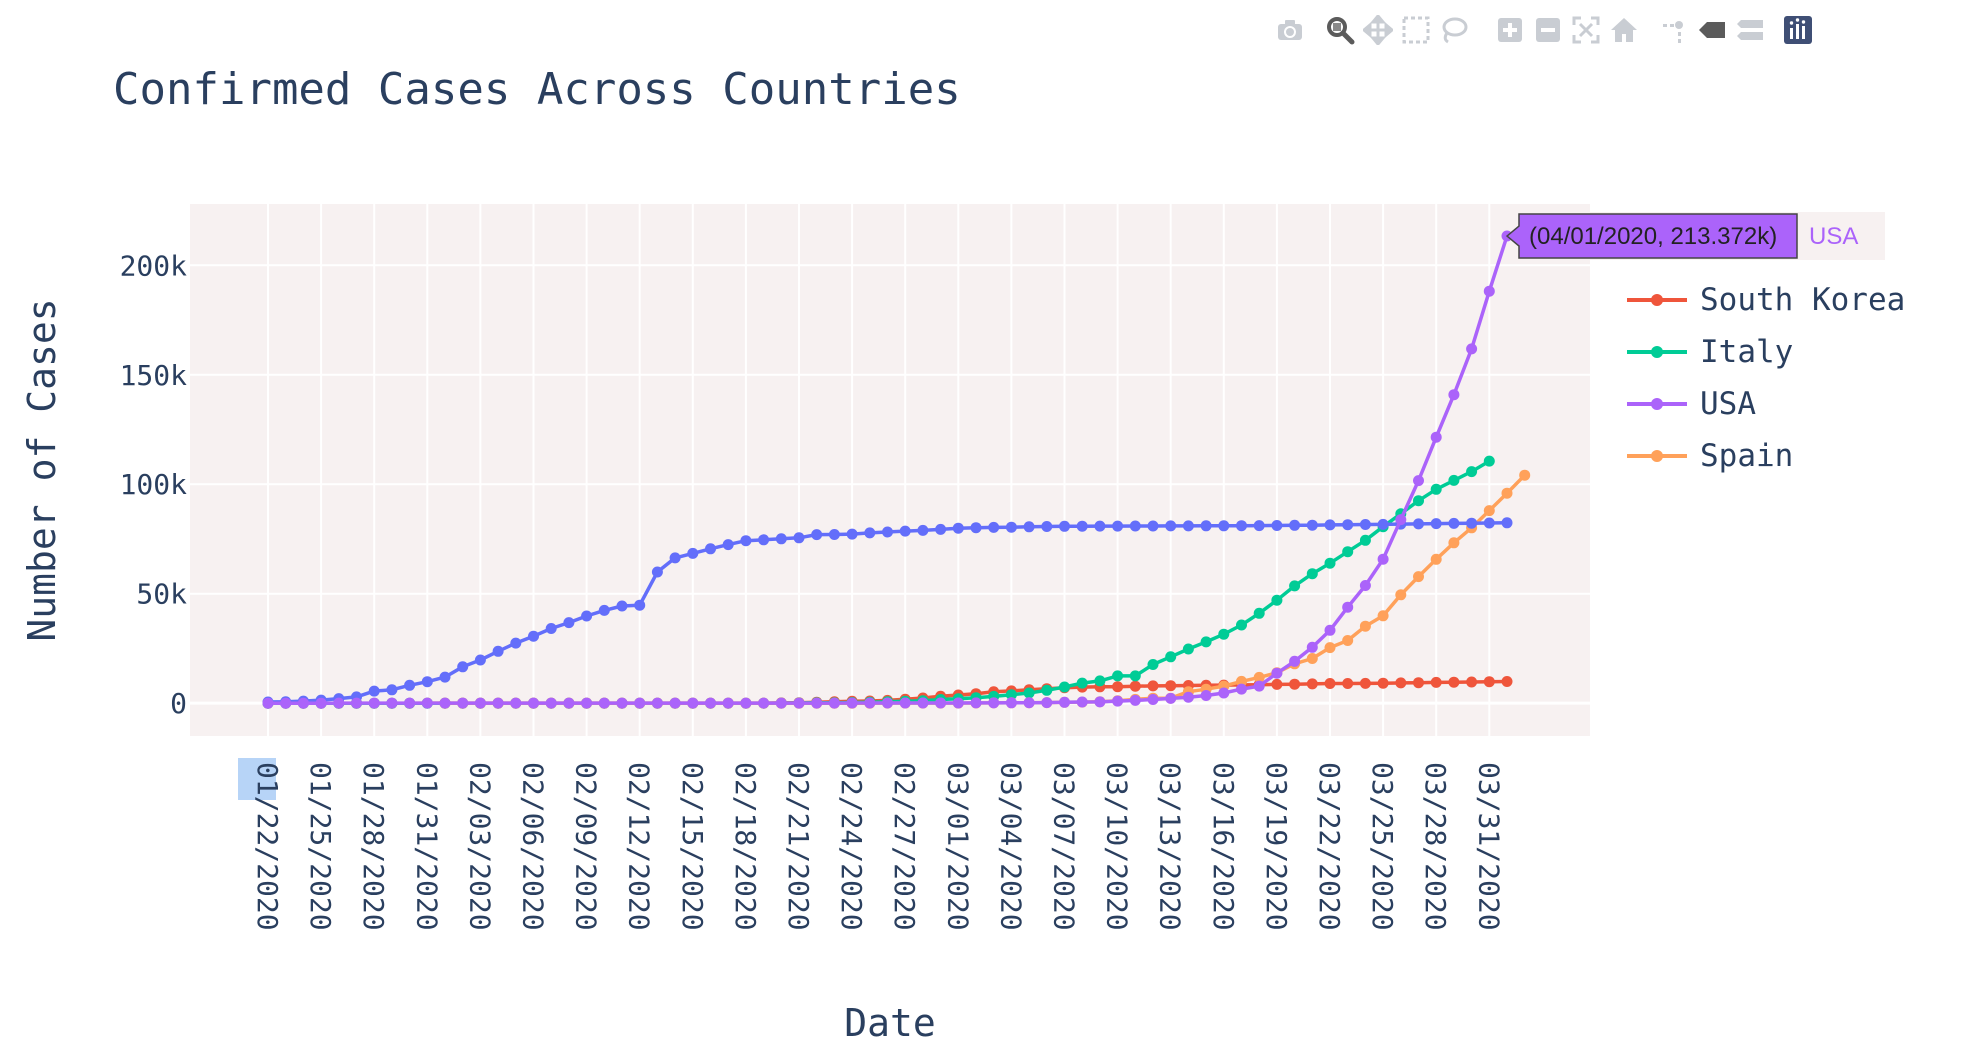 Image resolution: width=1976 pixels, height=1054 pixels. I want to click on zoom-in-icon, so click(1510, 30).